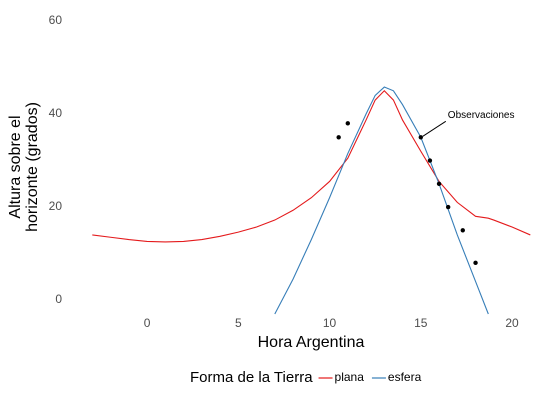  I want to click on legend-title: Forma de la Tierra, so click(251, 377).